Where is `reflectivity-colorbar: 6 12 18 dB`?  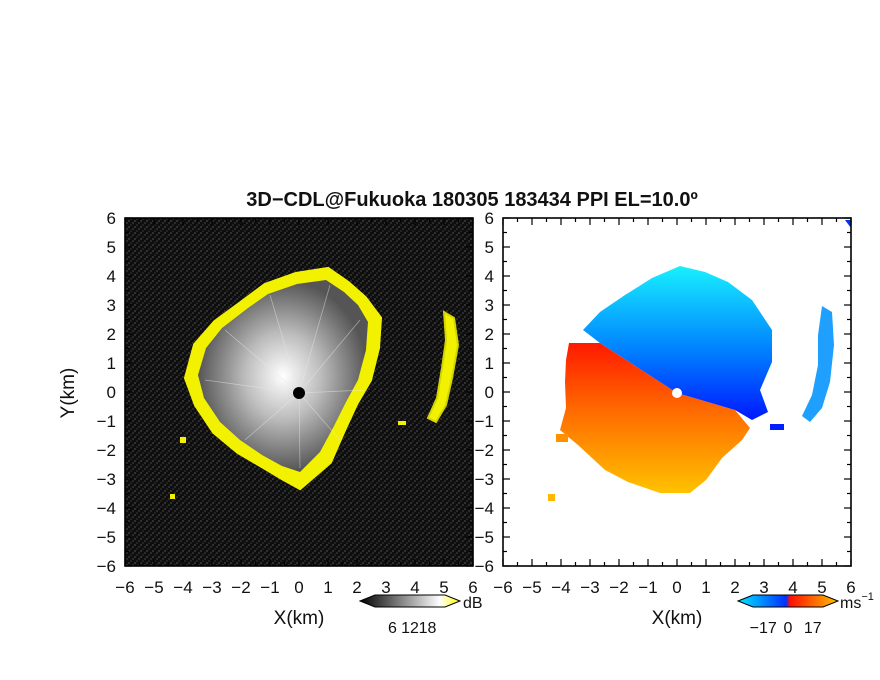 reflectivity-colorbar: 6 12 18 dB is located at coordinates (420, 615).